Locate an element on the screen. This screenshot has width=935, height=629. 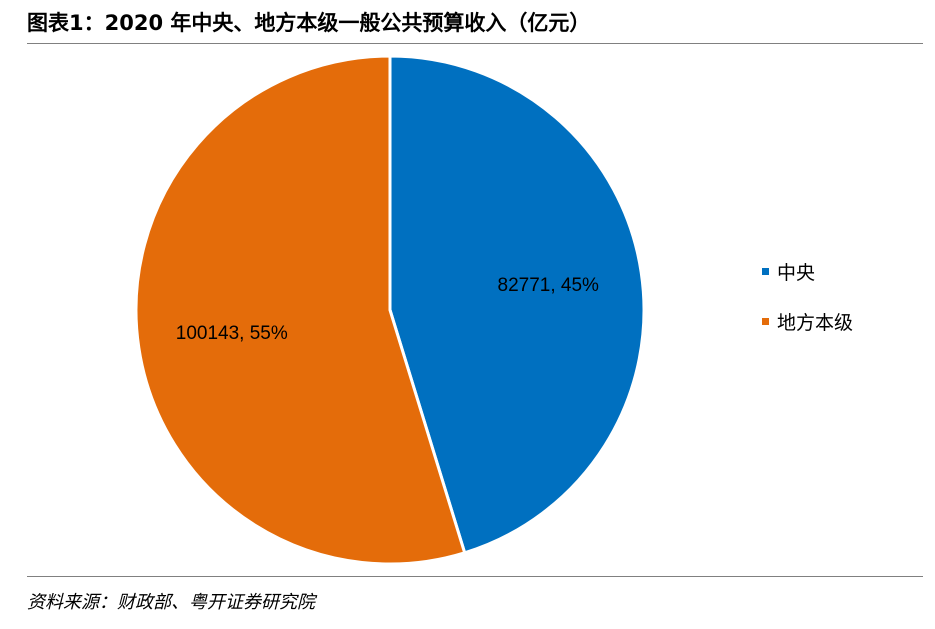
legend: 中央 地方本级 is located at coordinates (807, 307).